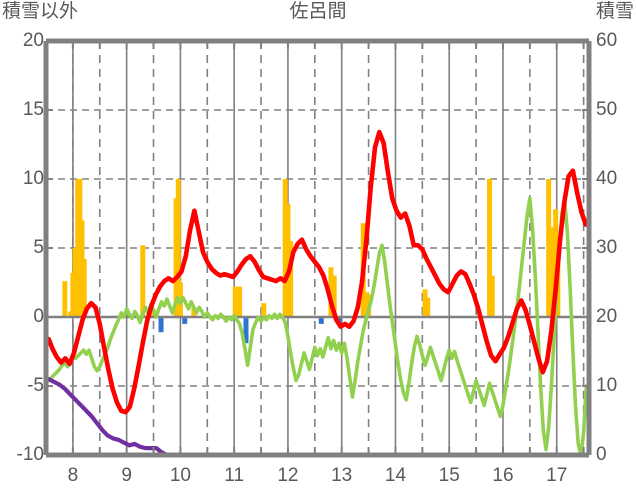  I want to click on x-axis-tick: 12, so click(288, 475).